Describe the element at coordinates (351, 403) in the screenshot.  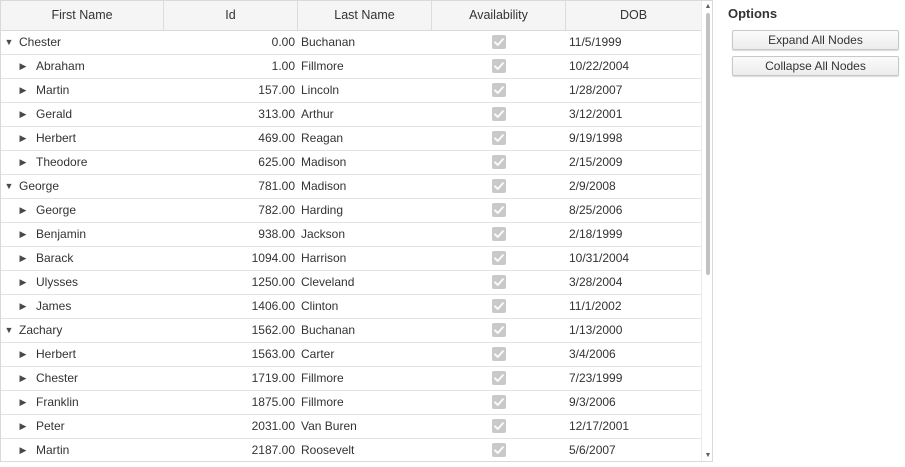
I see `tree-row-child: ▶ Franklin 1875.00 Fillmore 9/3/2006` at that location.